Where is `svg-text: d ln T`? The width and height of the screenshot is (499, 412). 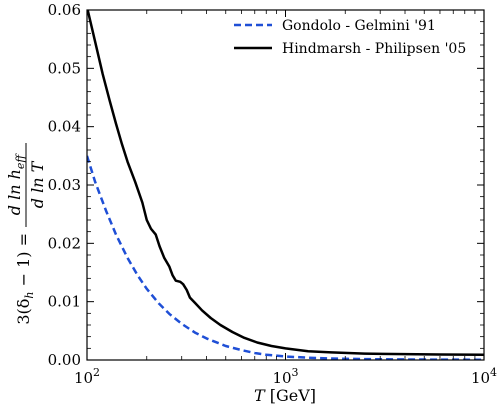 svg-text: d ln T is located at coordinates (37, 184).